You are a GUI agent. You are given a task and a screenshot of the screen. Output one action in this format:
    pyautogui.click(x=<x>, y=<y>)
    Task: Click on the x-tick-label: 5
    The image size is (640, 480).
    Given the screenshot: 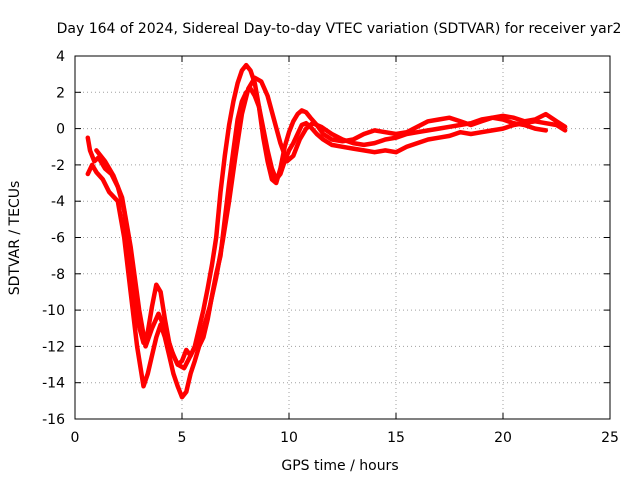 What is the action you would take?
    pyautogui.click(x=182, y=438)
    